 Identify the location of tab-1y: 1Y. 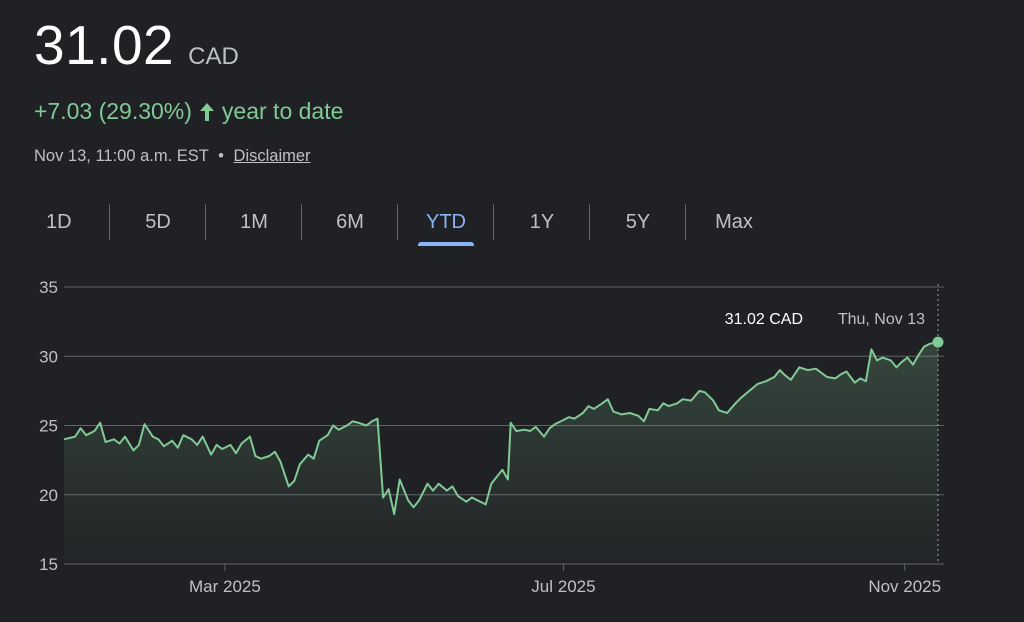
(542, 222).